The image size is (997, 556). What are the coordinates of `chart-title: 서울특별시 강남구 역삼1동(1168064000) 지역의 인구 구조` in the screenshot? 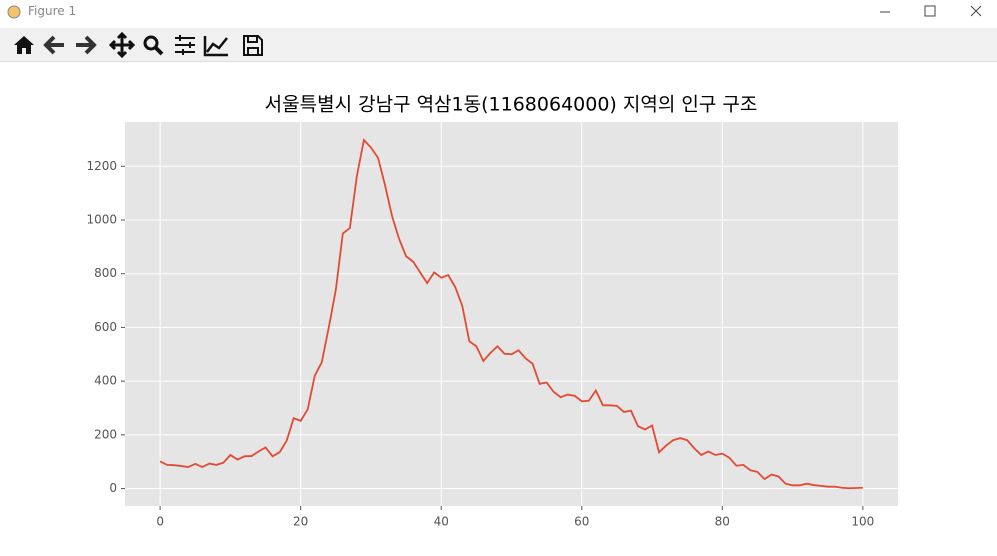 It's located at (511, 105).